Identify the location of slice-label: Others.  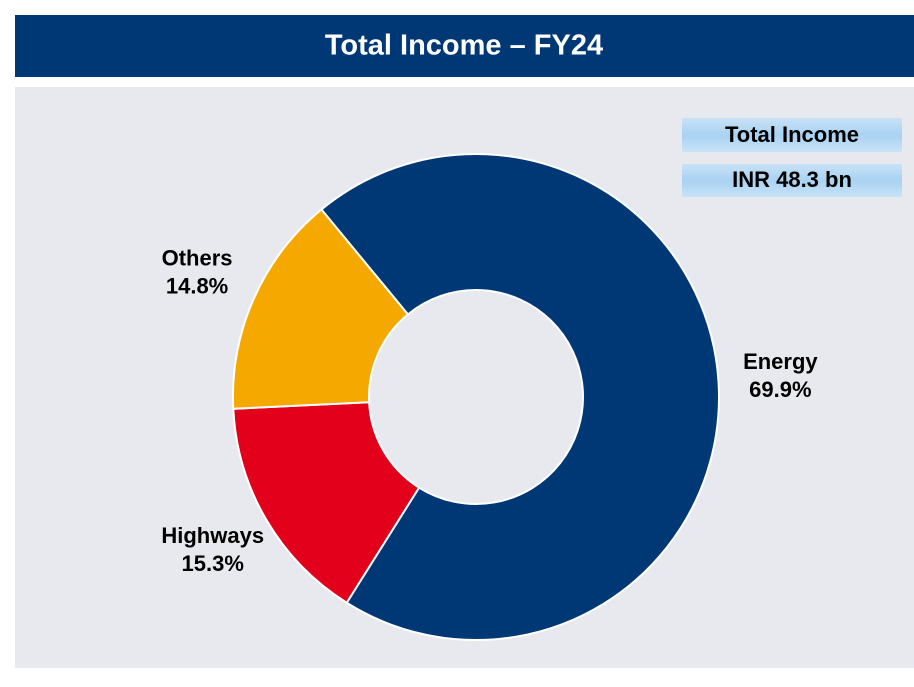
(197, 257).